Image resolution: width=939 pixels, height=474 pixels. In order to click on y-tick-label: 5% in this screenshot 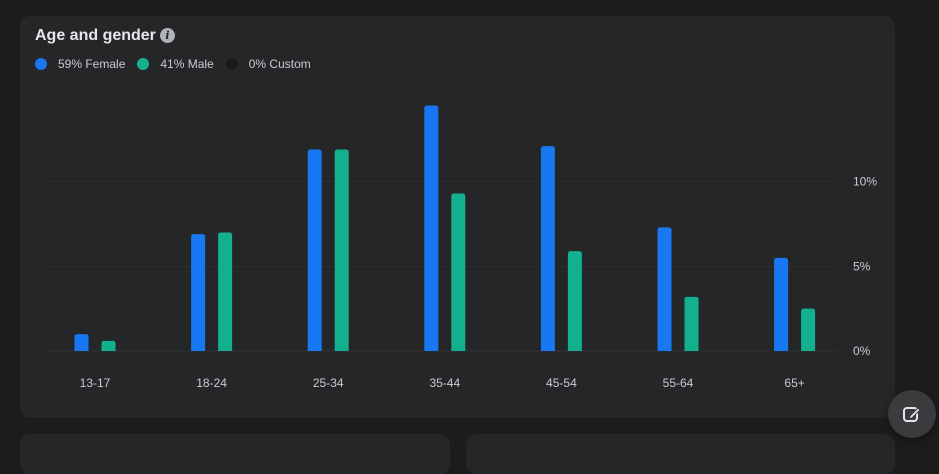, I will do `click(862, 266)`.